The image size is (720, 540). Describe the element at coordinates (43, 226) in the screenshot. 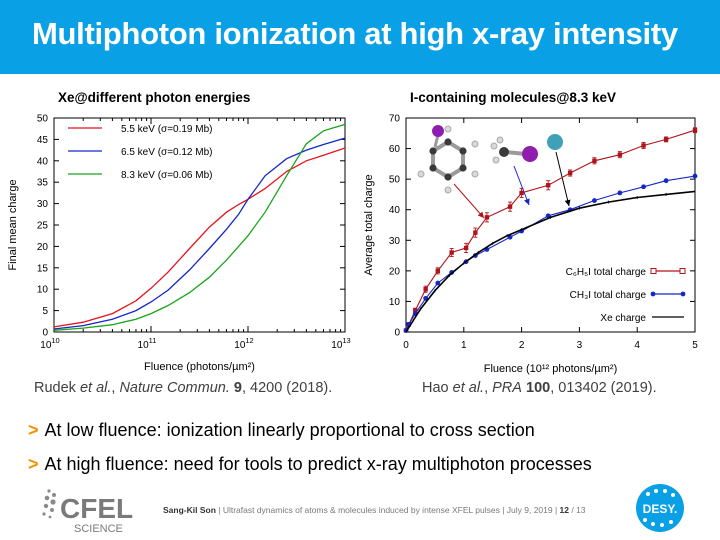

I see `y-tick-label: 25` at that location.